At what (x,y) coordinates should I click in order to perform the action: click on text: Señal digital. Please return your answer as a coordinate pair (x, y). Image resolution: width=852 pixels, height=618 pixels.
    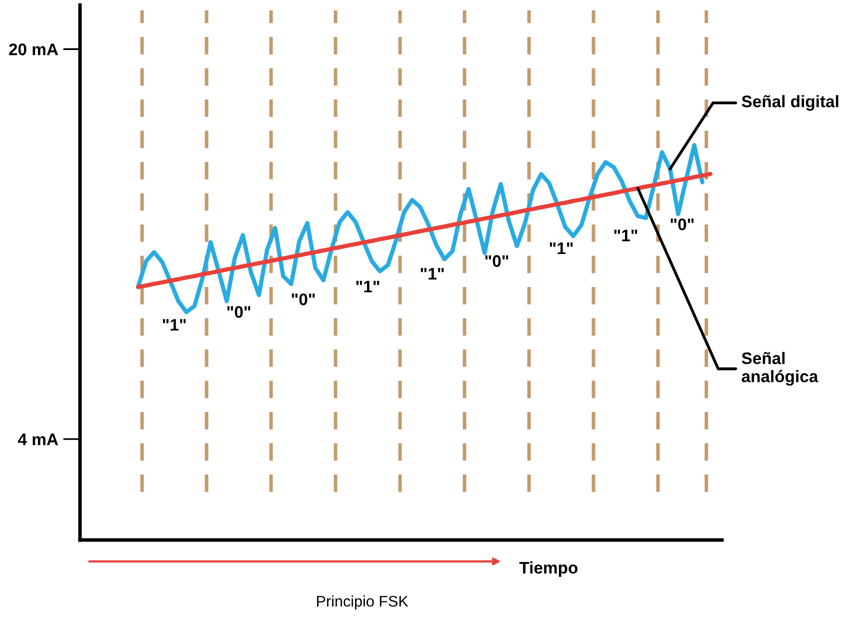
    Looking at the image, I should click on (790, 103).